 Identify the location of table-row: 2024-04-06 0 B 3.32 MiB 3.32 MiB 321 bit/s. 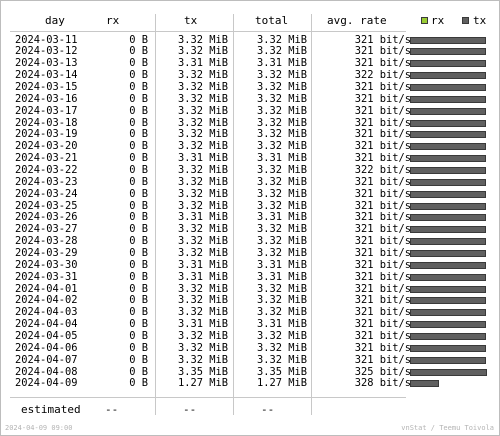
(250, 348).